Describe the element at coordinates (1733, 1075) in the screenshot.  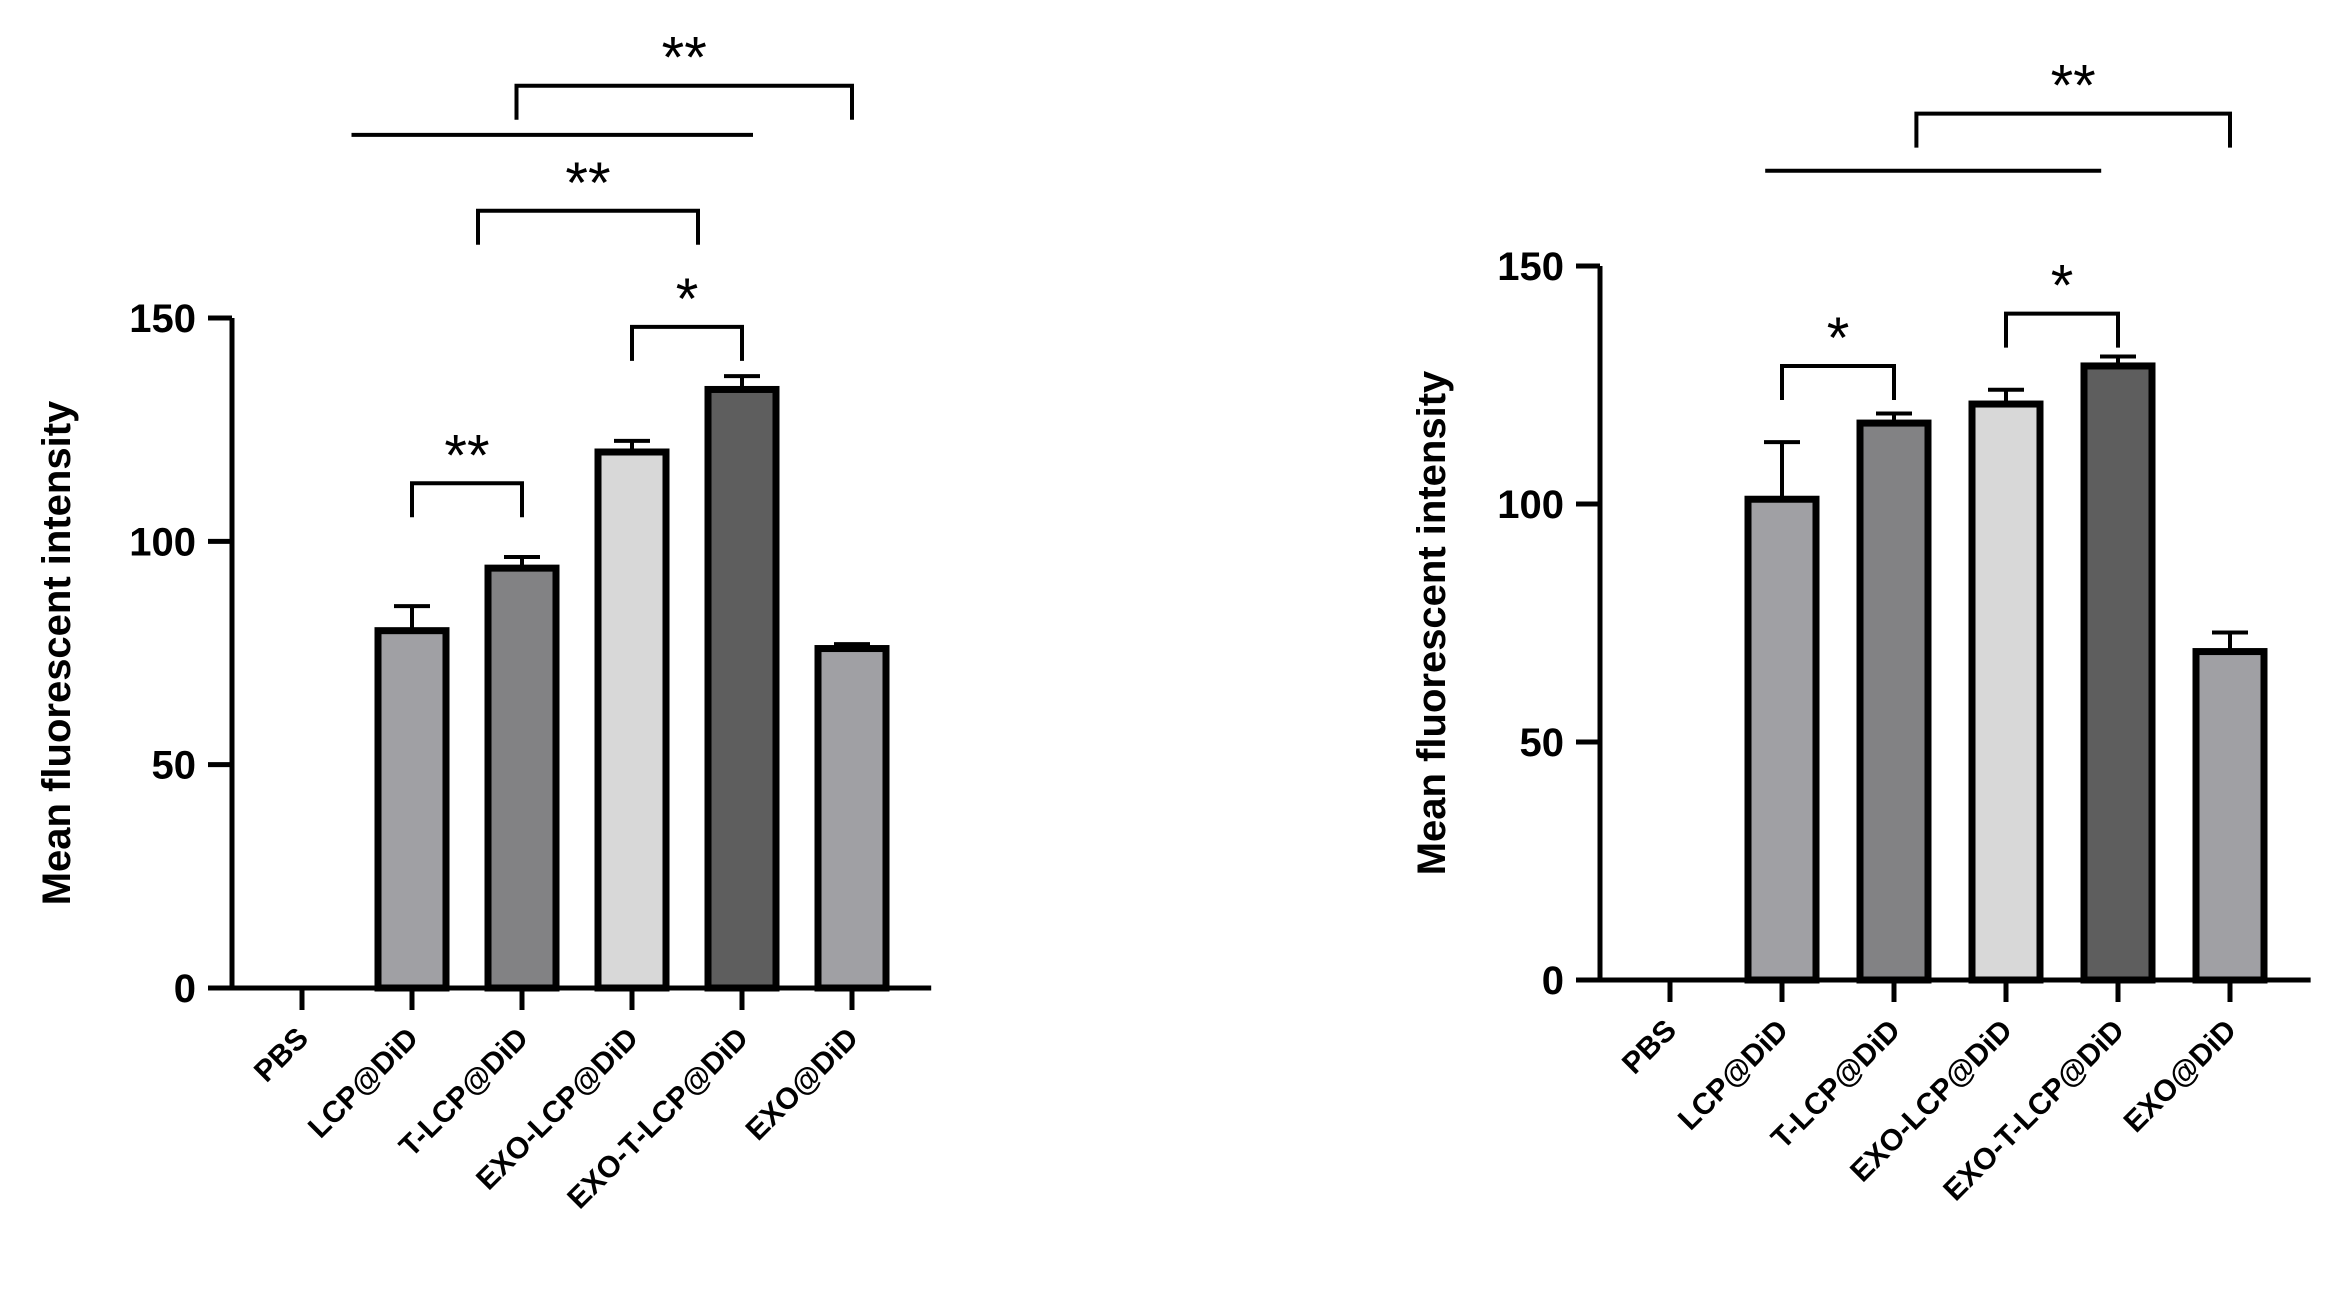
I see `x-tick-label: LCP@DiD` at that location.